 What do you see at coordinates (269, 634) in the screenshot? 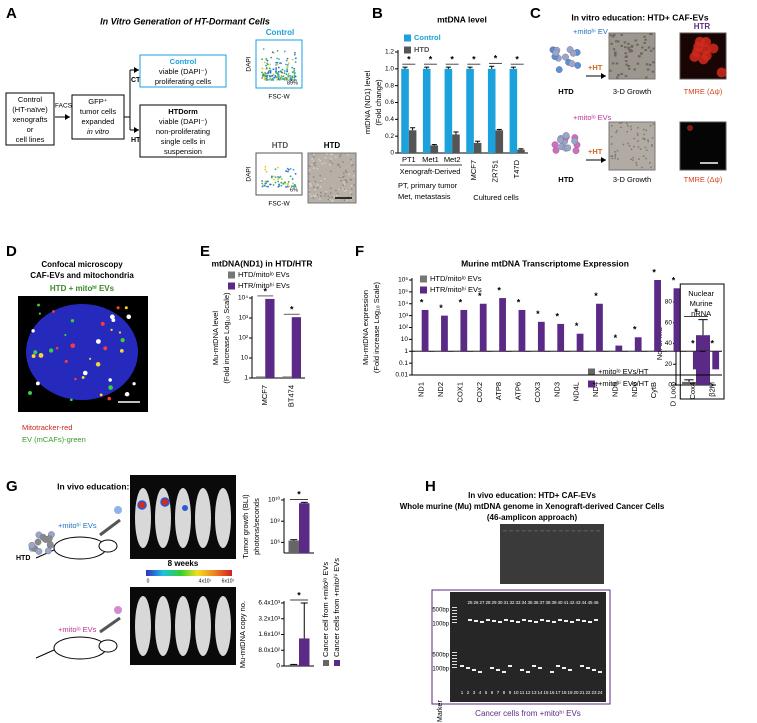
I see `y-tick-label: 1.6x10³` at bounding box center [269, 634].